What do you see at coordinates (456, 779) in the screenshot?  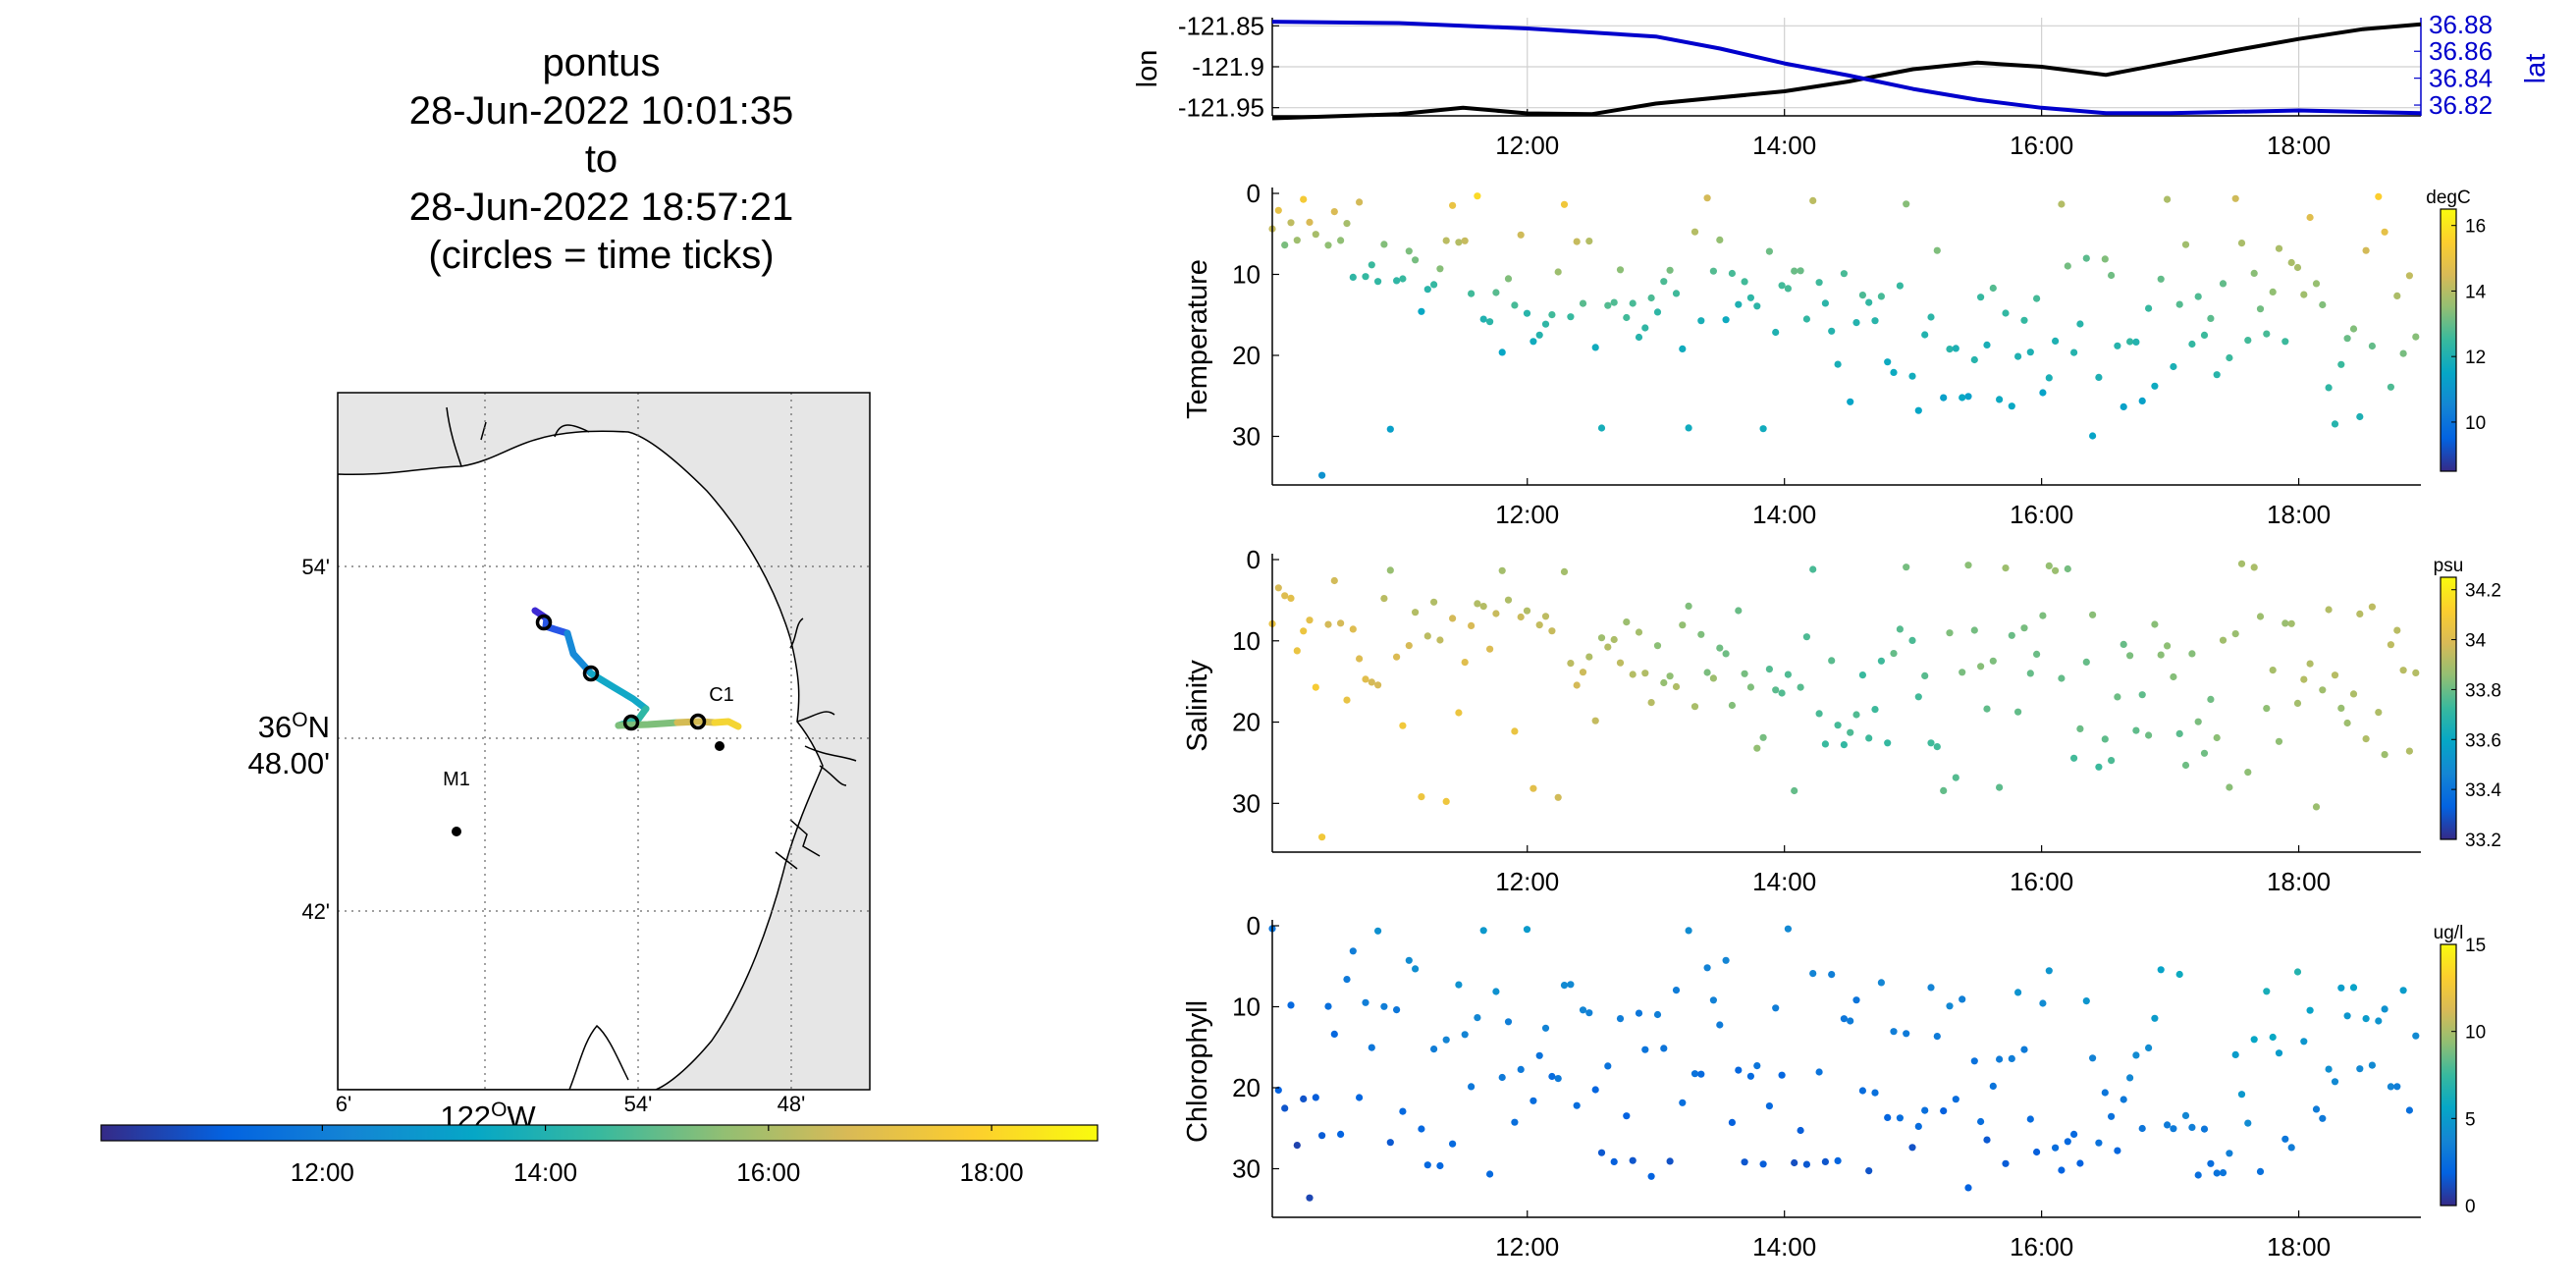 I see `station-m1-label: M1` at bounding box center [456, 779].